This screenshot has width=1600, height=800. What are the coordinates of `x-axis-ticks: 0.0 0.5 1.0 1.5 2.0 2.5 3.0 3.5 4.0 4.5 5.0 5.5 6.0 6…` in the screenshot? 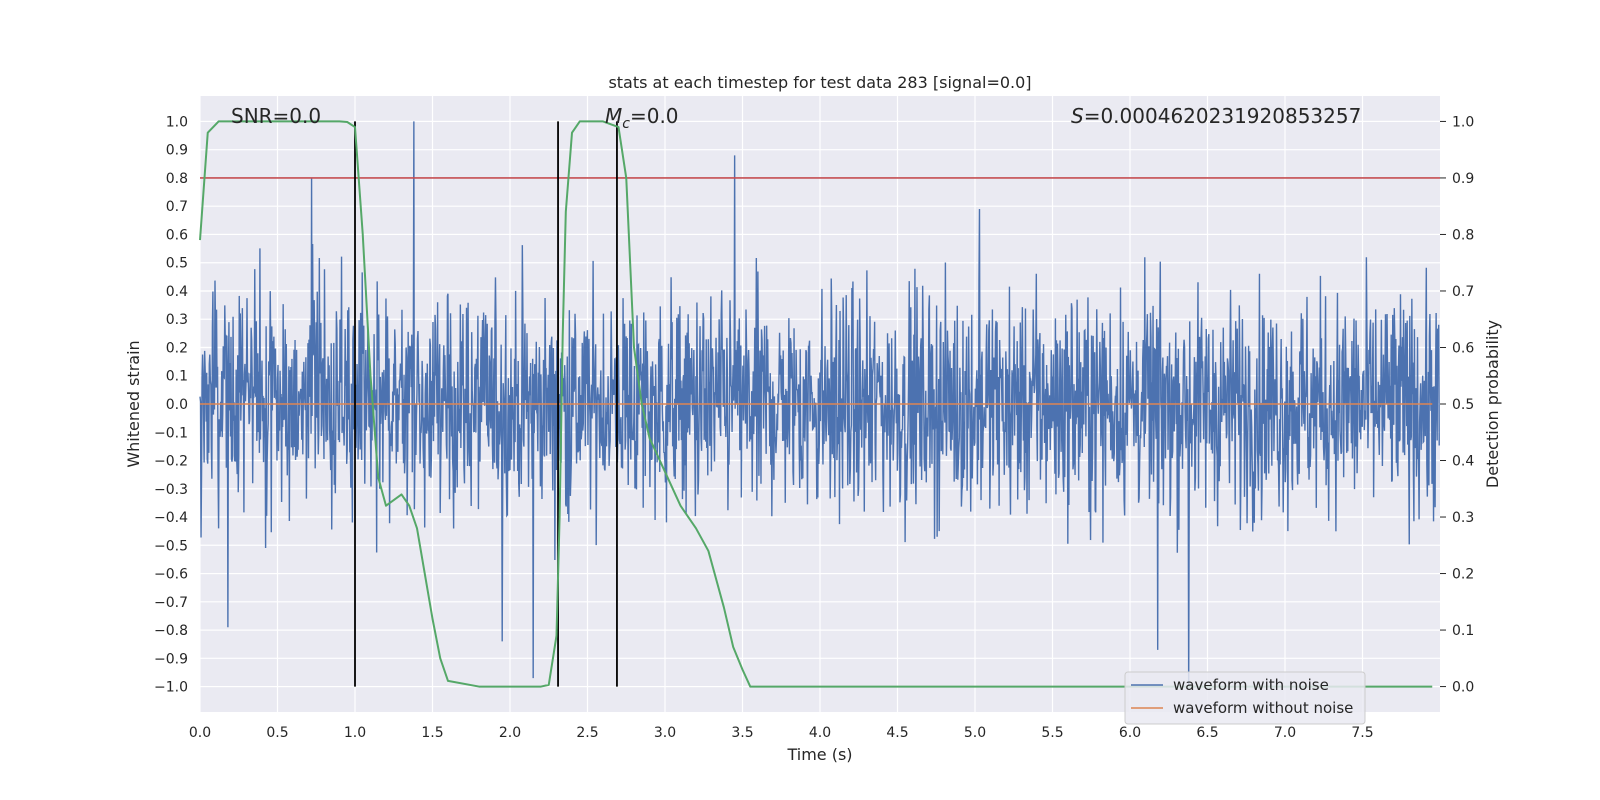 It's located at (781, 733).